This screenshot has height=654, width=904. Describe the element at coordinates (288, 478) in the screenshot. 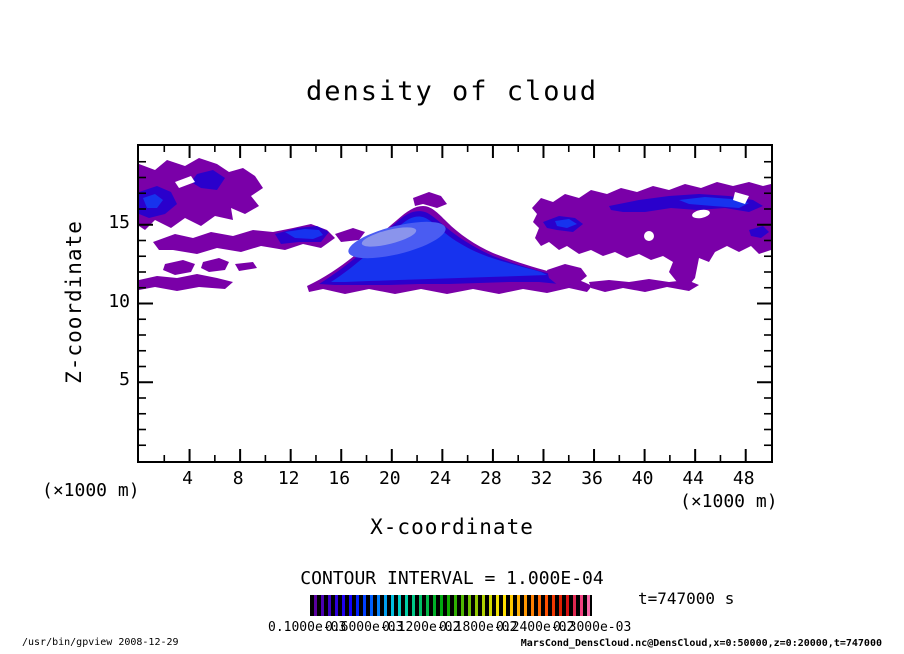

I see `x-tick-label: 12` at that location.